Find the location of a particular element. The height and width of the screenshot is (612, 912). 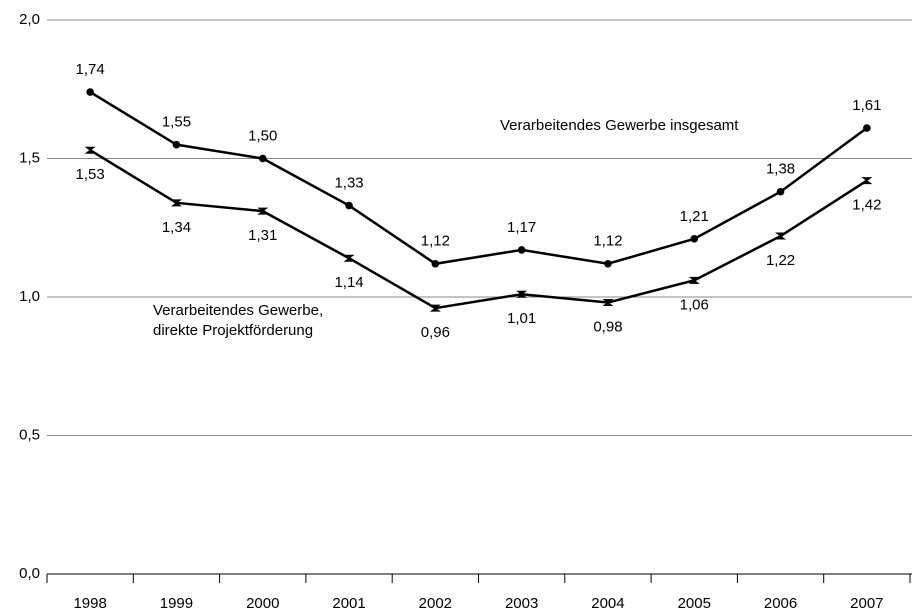

data-label: 1,33 is located at coordinates (348, 183).